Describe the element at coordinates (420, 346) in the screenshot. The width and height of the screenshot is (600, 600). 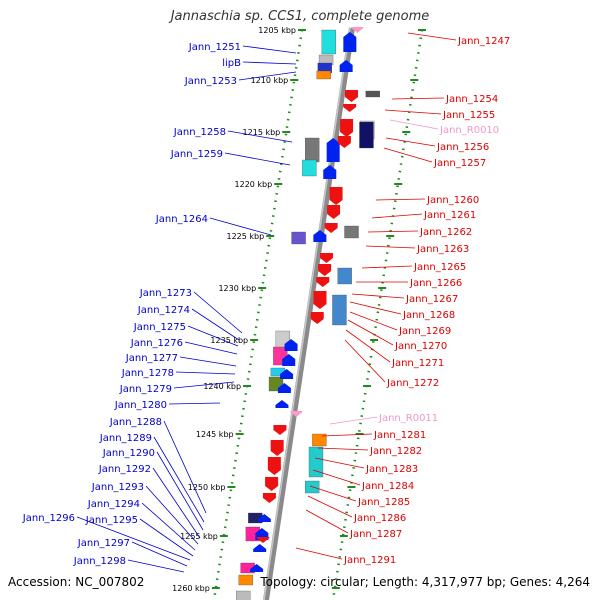
I see `gene-label-right: Jann_1270` at that location.